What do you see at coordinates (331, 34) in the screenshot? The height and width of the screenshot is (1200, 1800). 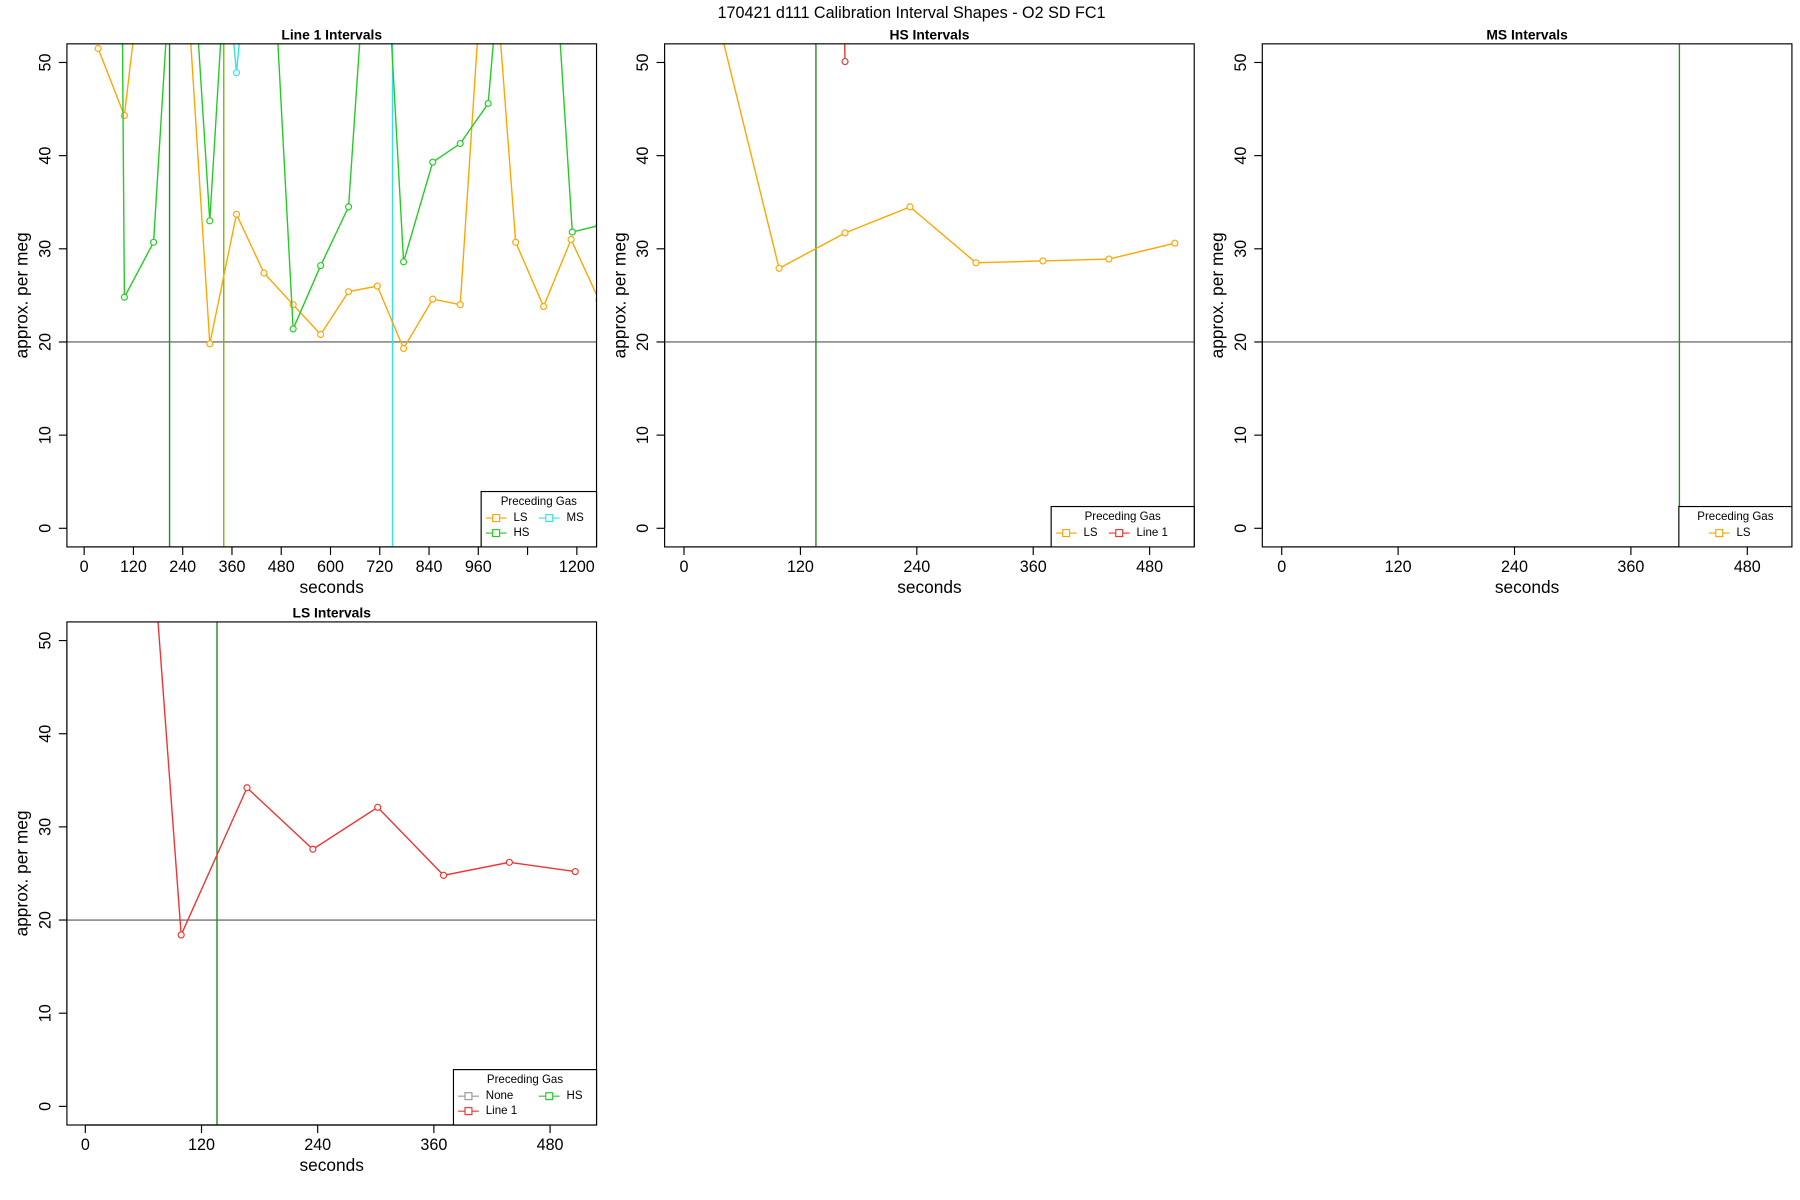 I see `panel-title: Line 1 Intervals` at bounding box center [331, 34].